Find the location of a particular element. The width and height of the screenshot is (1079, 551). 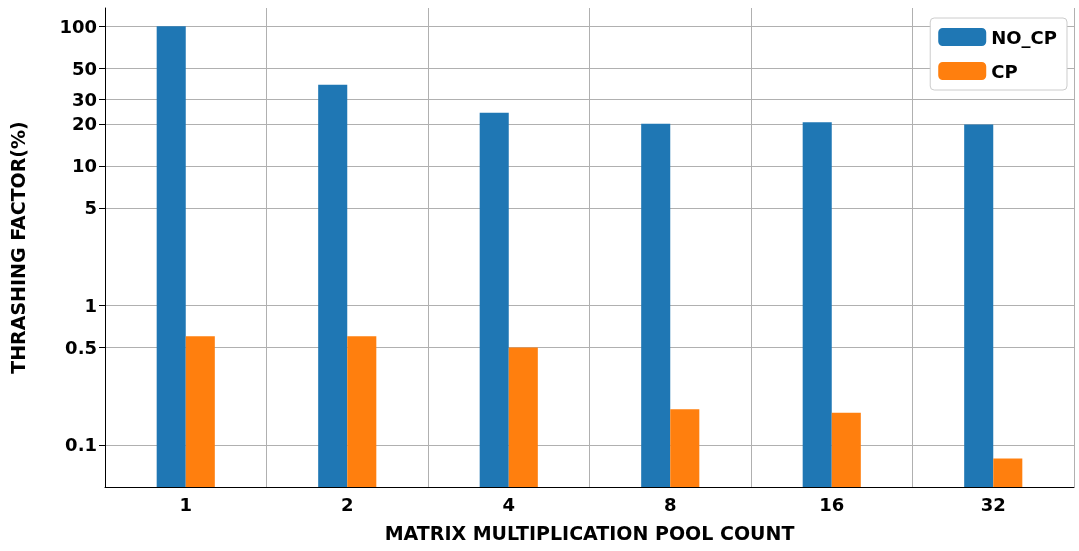

y-axis-title: THRASHING FACTOR(%) is located at coordinates (17, 247).